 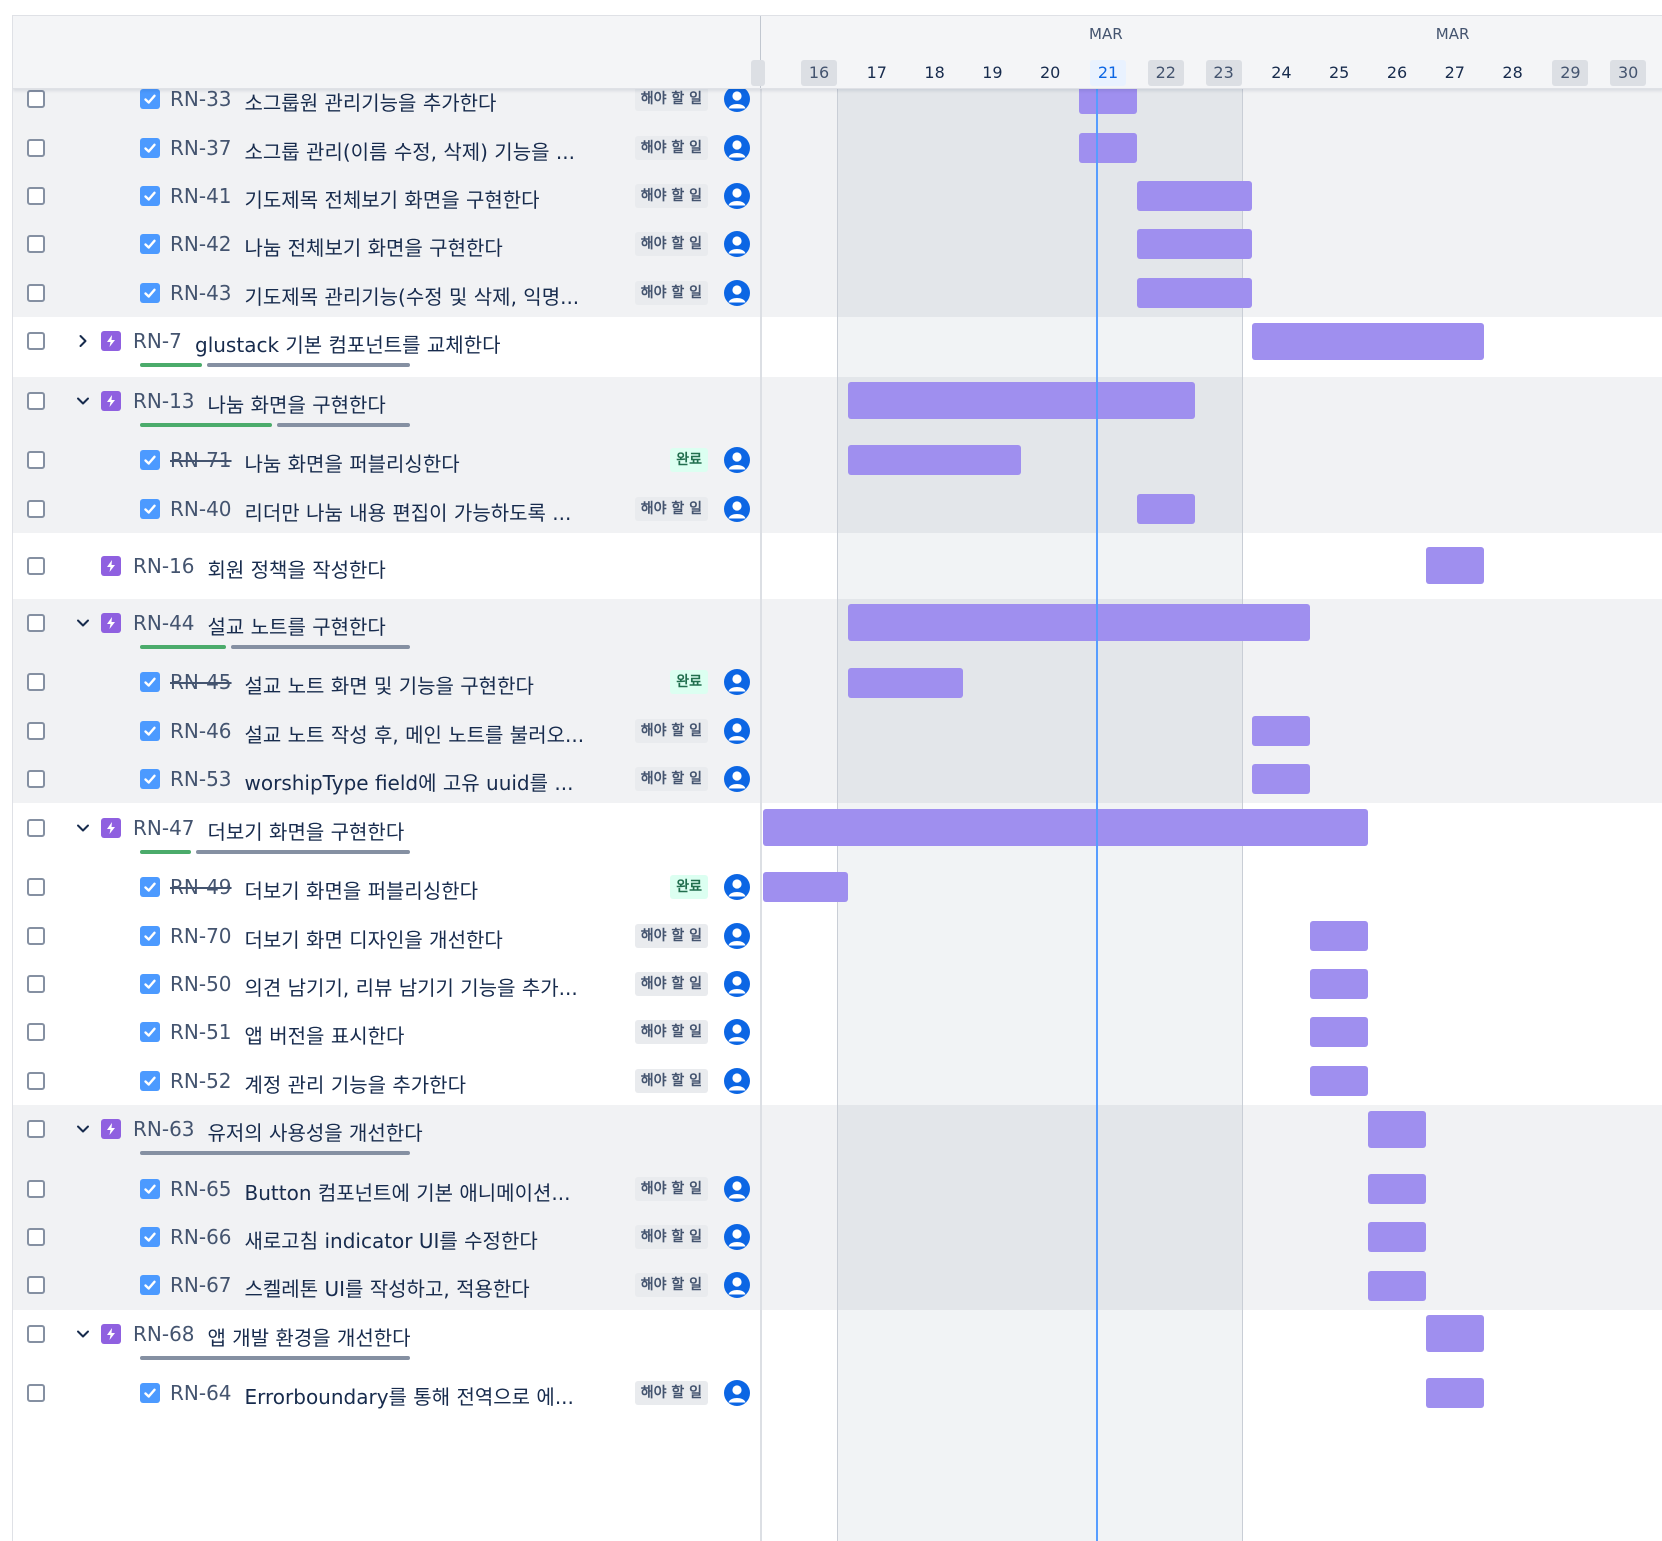 What do you see at coordinates (386, 460) in the screenshot?
I see `task-row: RN-71 나눔 화면을 퍼블리싱한다 완료` at bounding box center [386, 460].